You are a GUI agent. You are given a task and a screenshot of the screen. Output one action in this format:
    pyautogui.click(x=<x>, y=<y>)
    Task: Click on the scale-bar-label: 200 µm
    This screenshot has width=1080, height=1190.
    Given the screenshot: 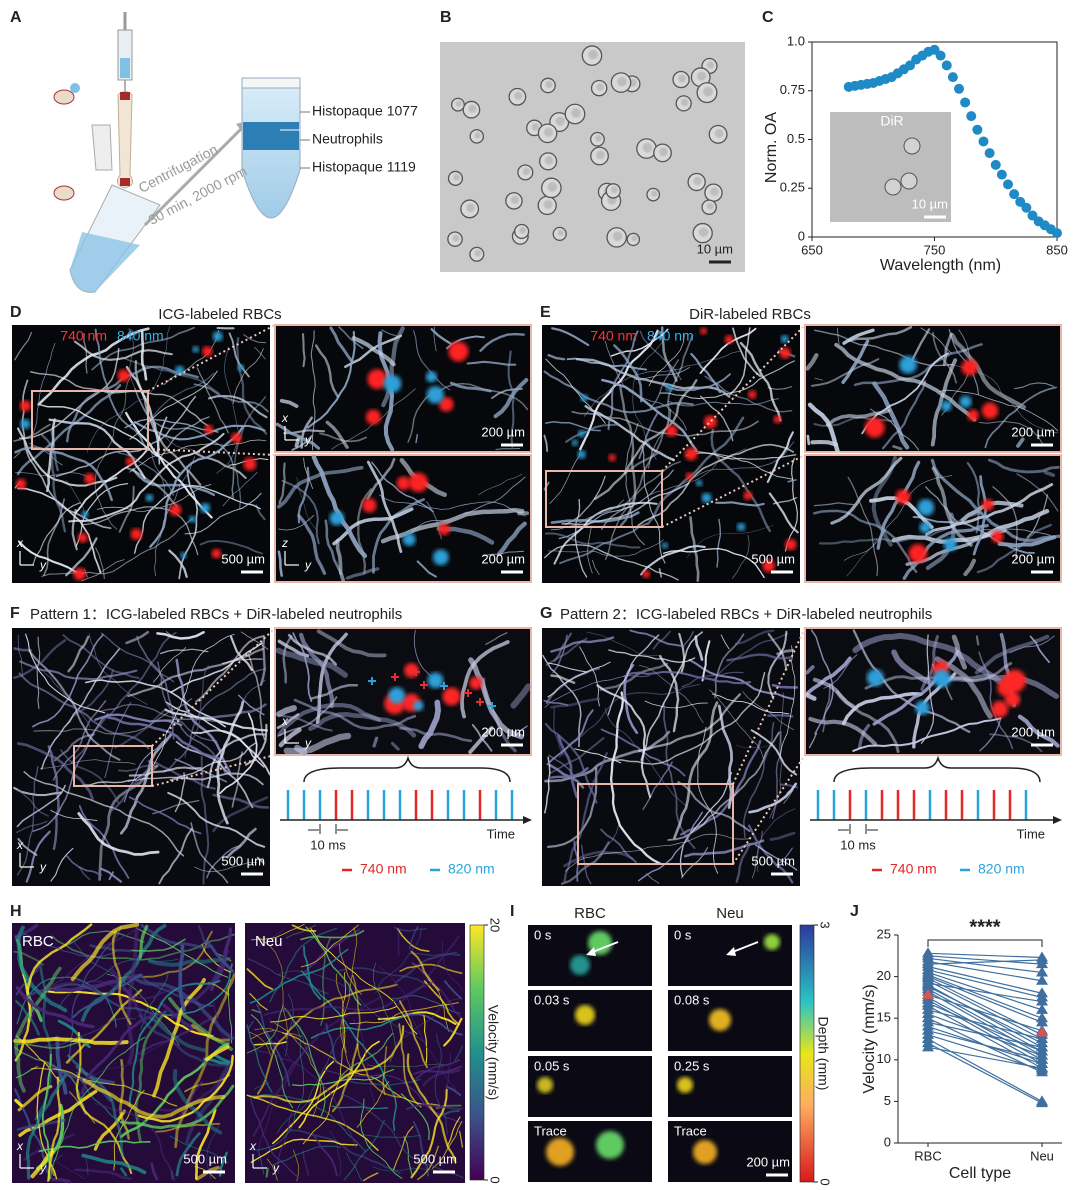 What is the action you would take?
    pyautogui.click(x=1033, y=431)
    